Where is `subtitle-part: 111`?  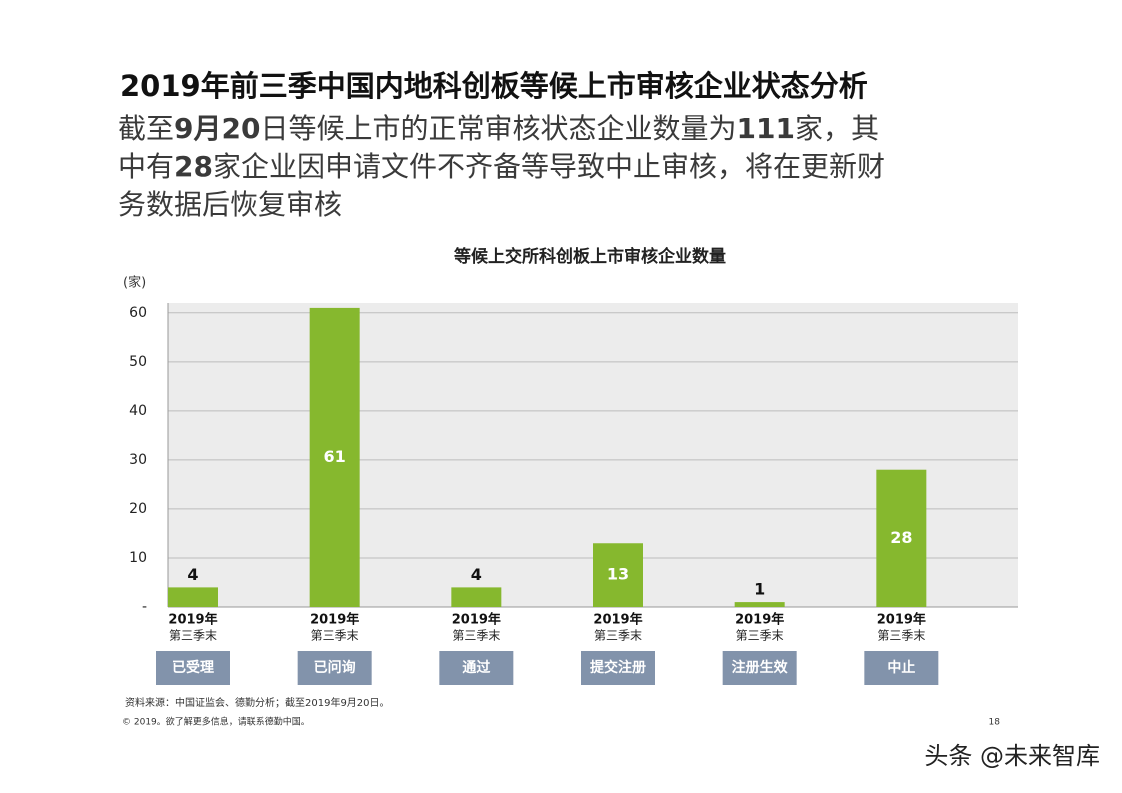 subtitle-part: 111 is located at coordinates (765, 128).